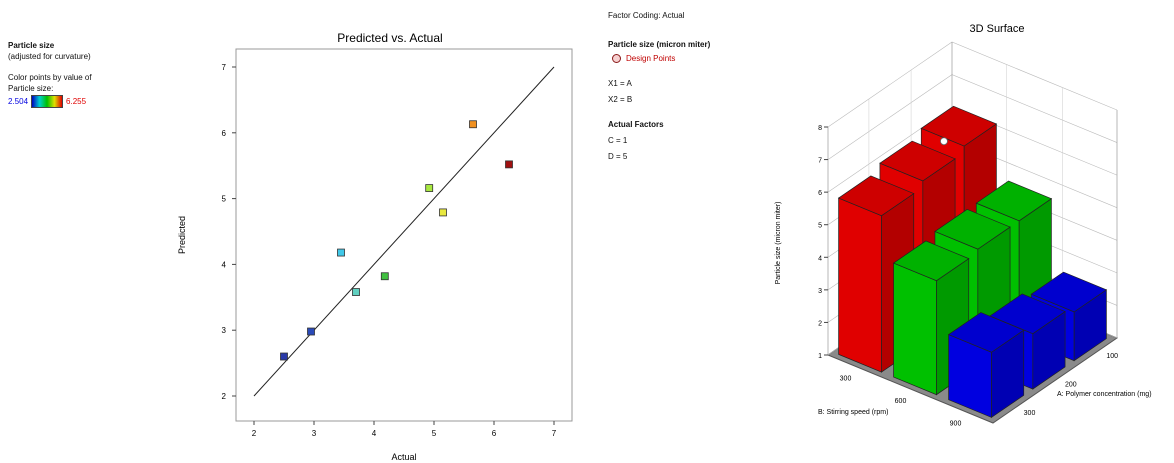 This screenshot has height=463, width=1174. I want to click on z-tick-label: 3, so click(820, 291).